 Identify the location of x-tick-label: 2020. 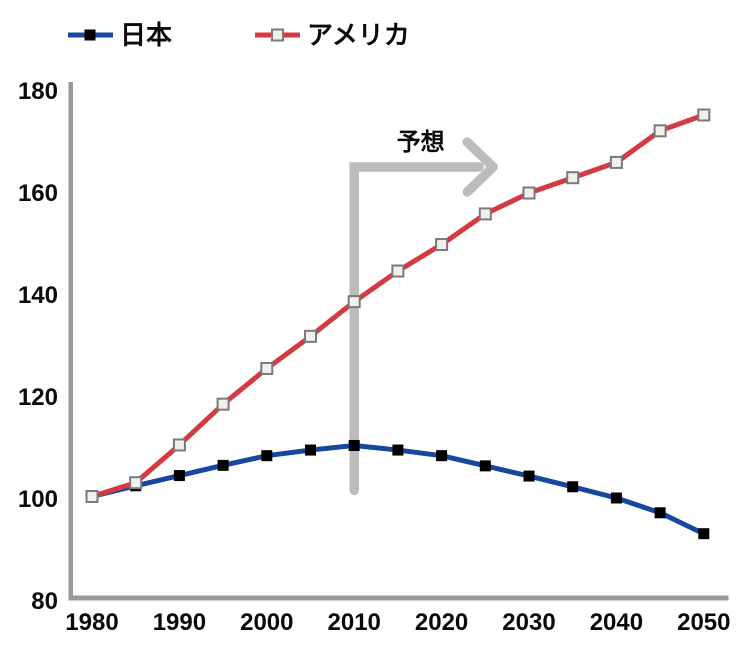
(441, 622).